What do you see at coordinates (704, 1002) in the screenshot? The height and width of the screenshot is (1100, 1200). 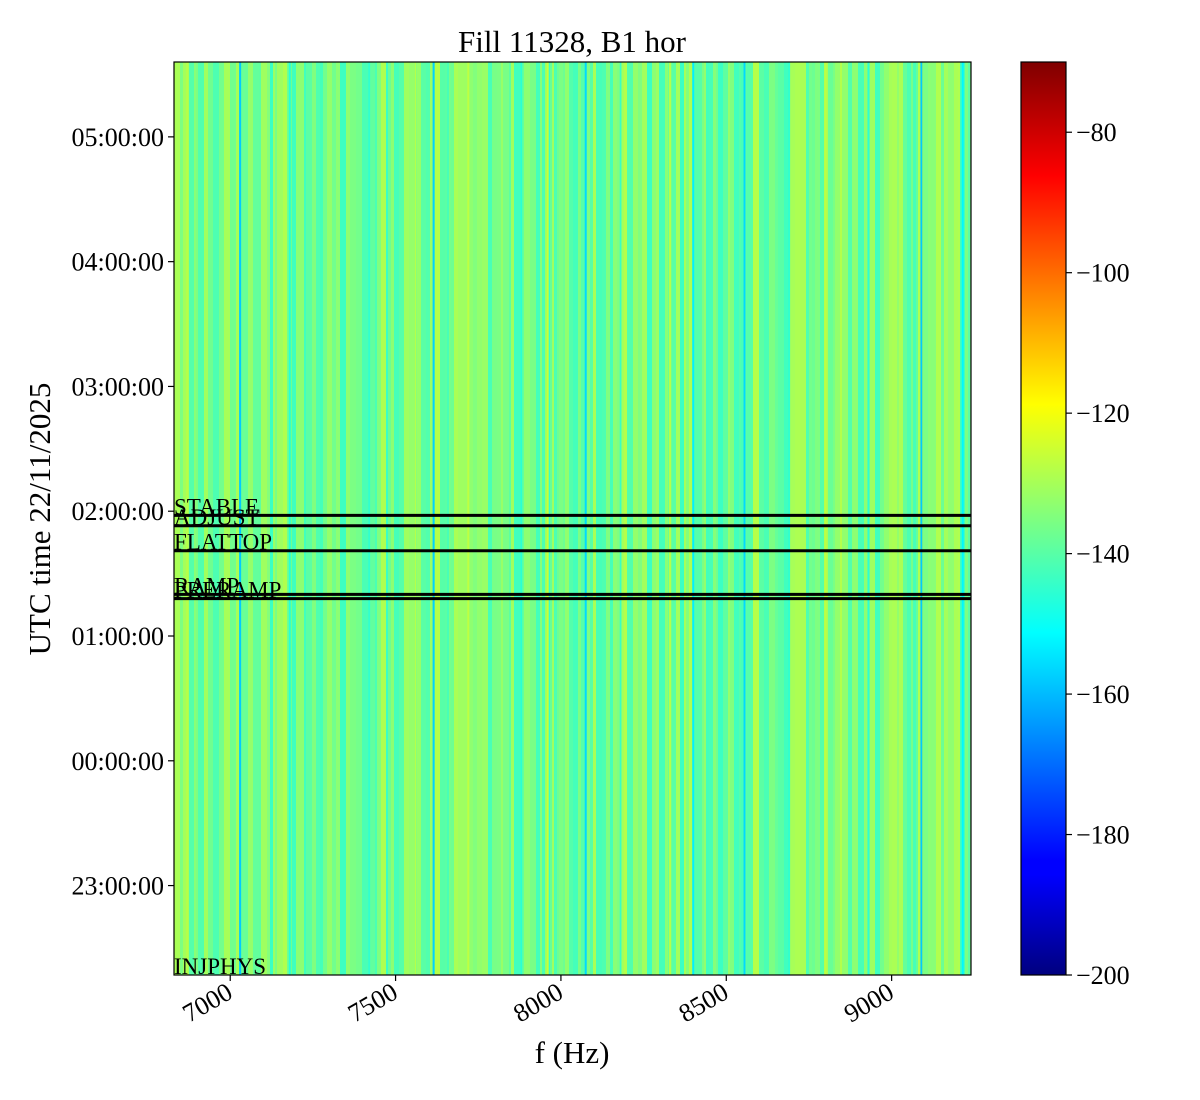 I see `x-tick-label: 8500` at bounding box center [704, 1002].